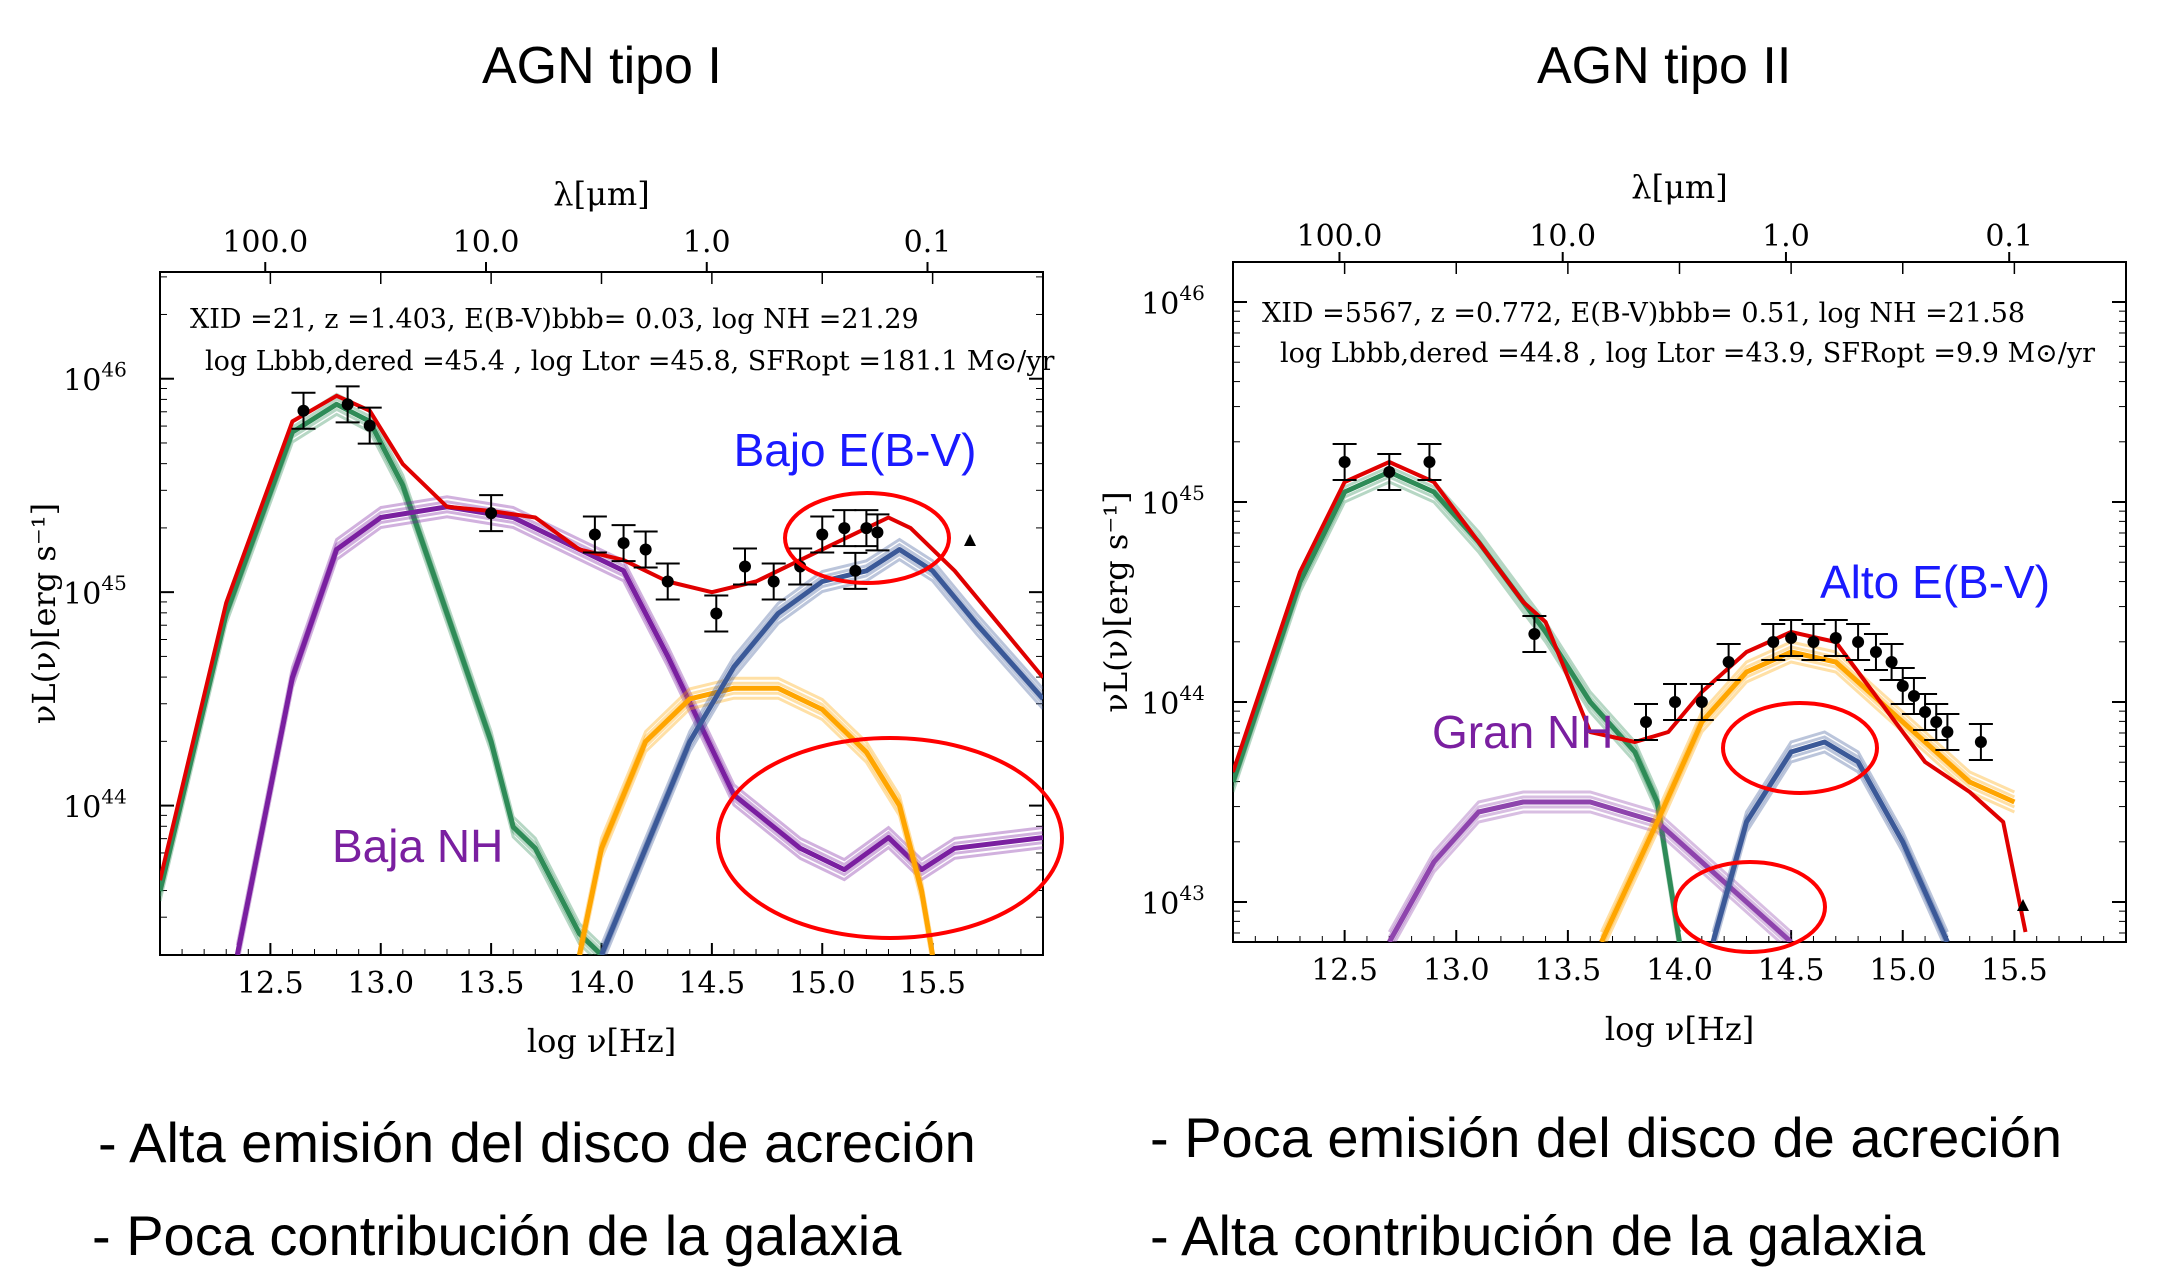 The width and height of the screenshot is (2183, 1286). I want to click on right-bullet-1: - Poca emisión del disco de acreción, so click(1606, 1137).